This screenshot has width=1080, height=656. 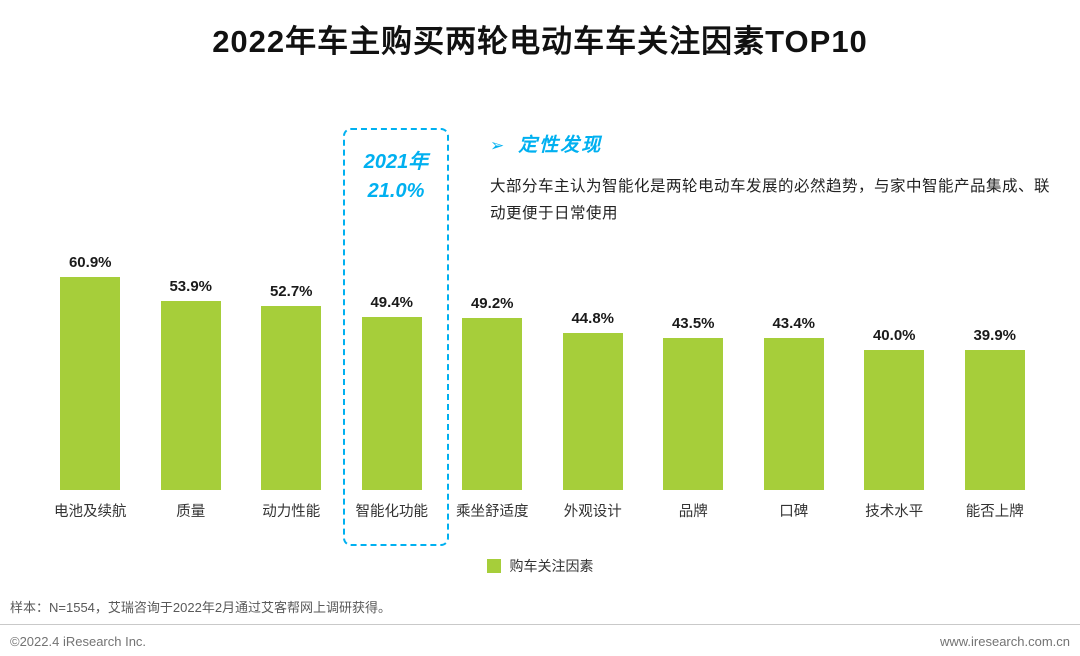 I want to click on legend-label: 购车关注因素, so click(x=551, y=566).